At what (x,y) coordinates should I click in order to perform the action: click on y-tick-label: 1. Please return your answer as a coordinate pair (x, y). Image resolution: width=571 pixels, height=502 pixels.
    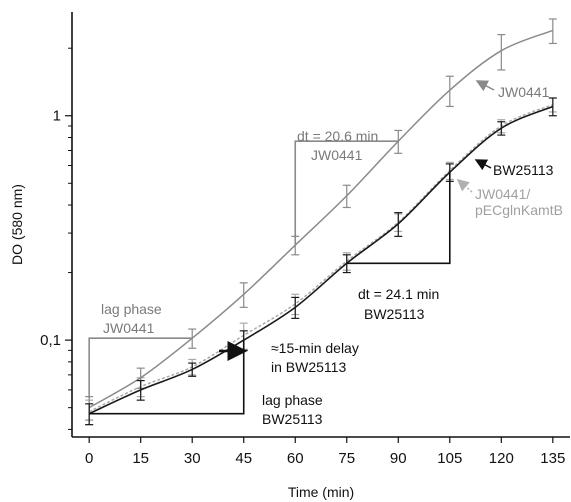
    Looking at the image, I should click on (57, 116).